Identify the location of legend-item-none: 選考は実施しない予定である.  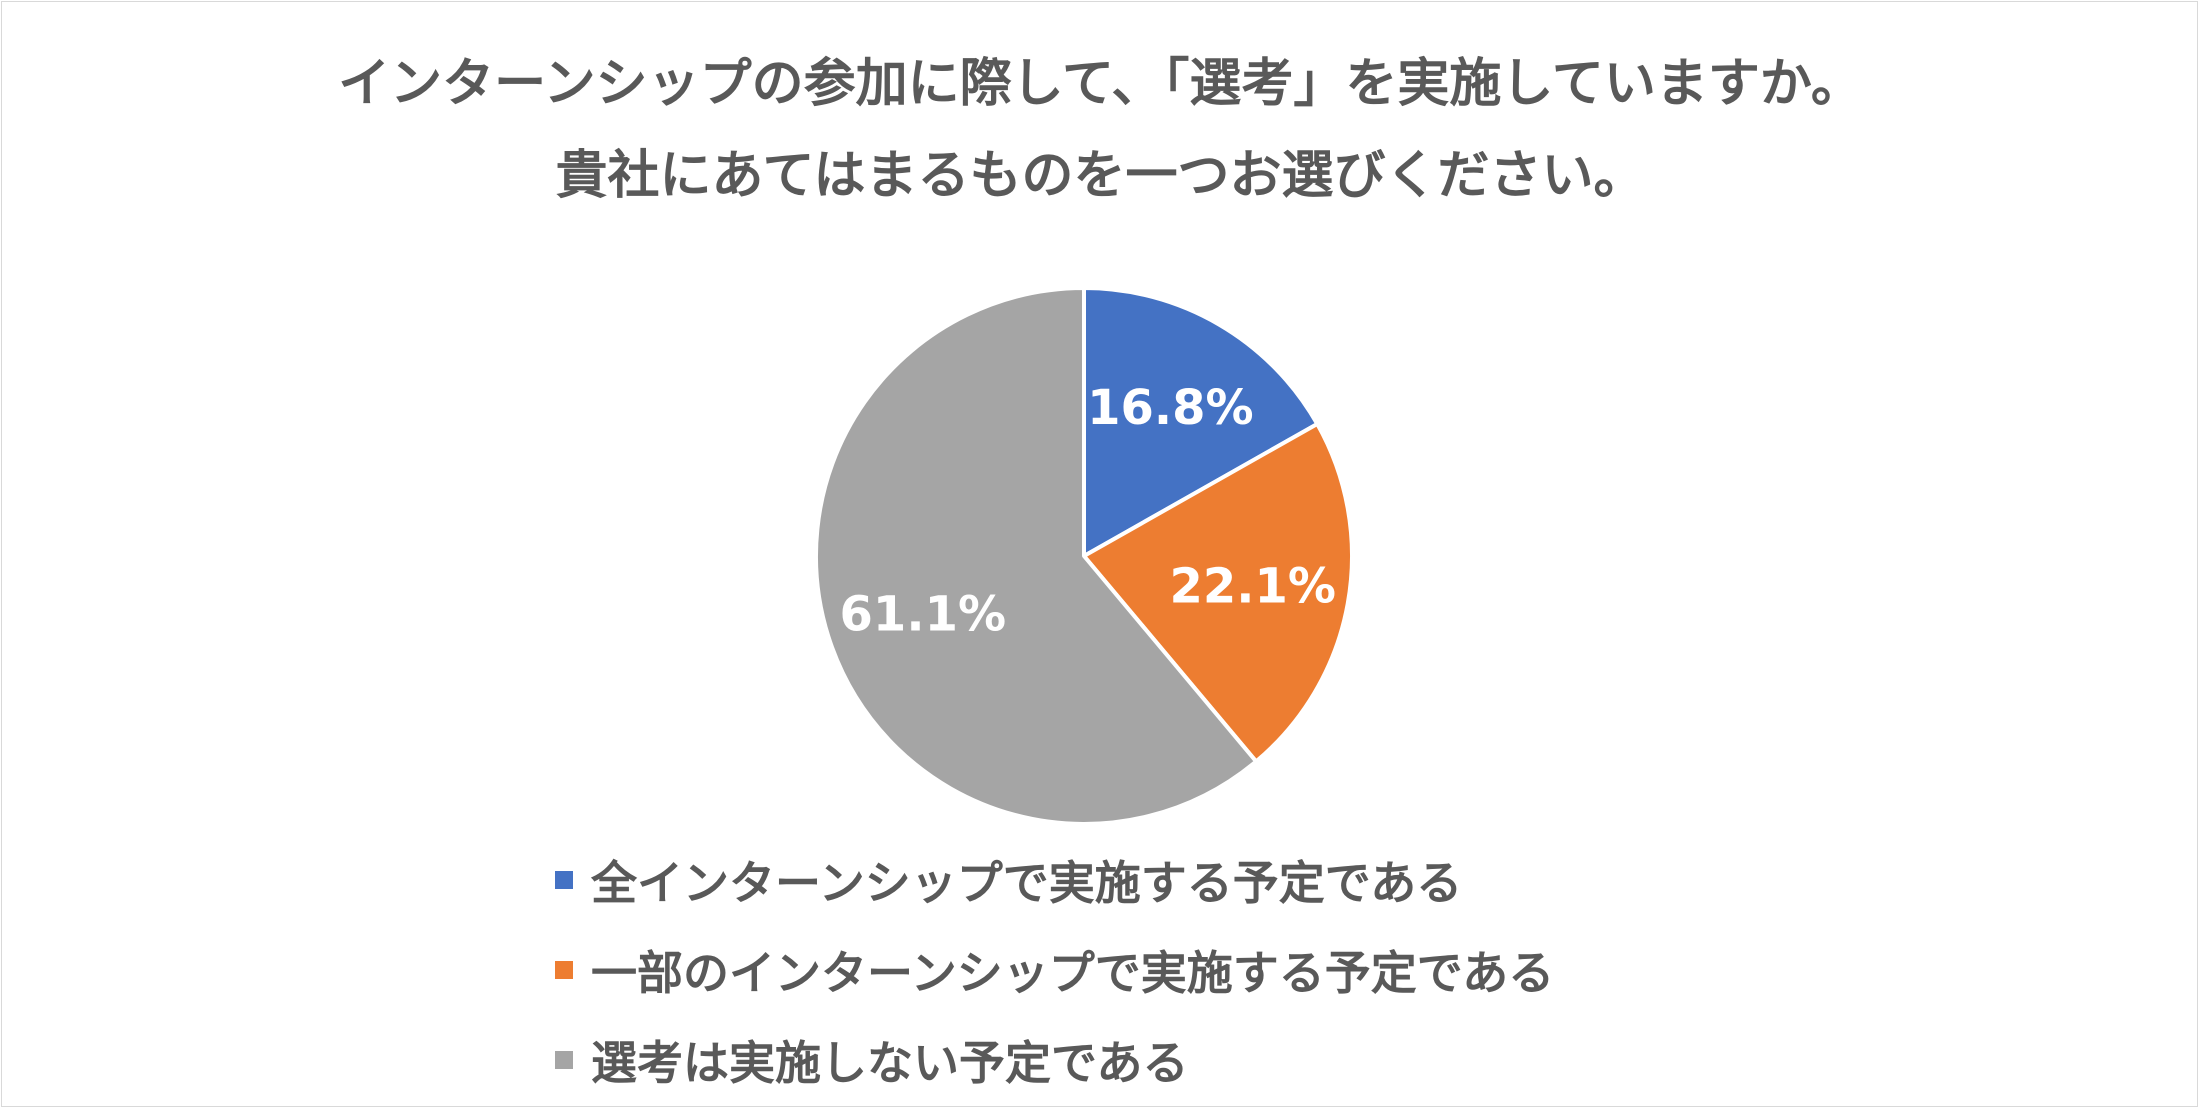
(1054, 1060).